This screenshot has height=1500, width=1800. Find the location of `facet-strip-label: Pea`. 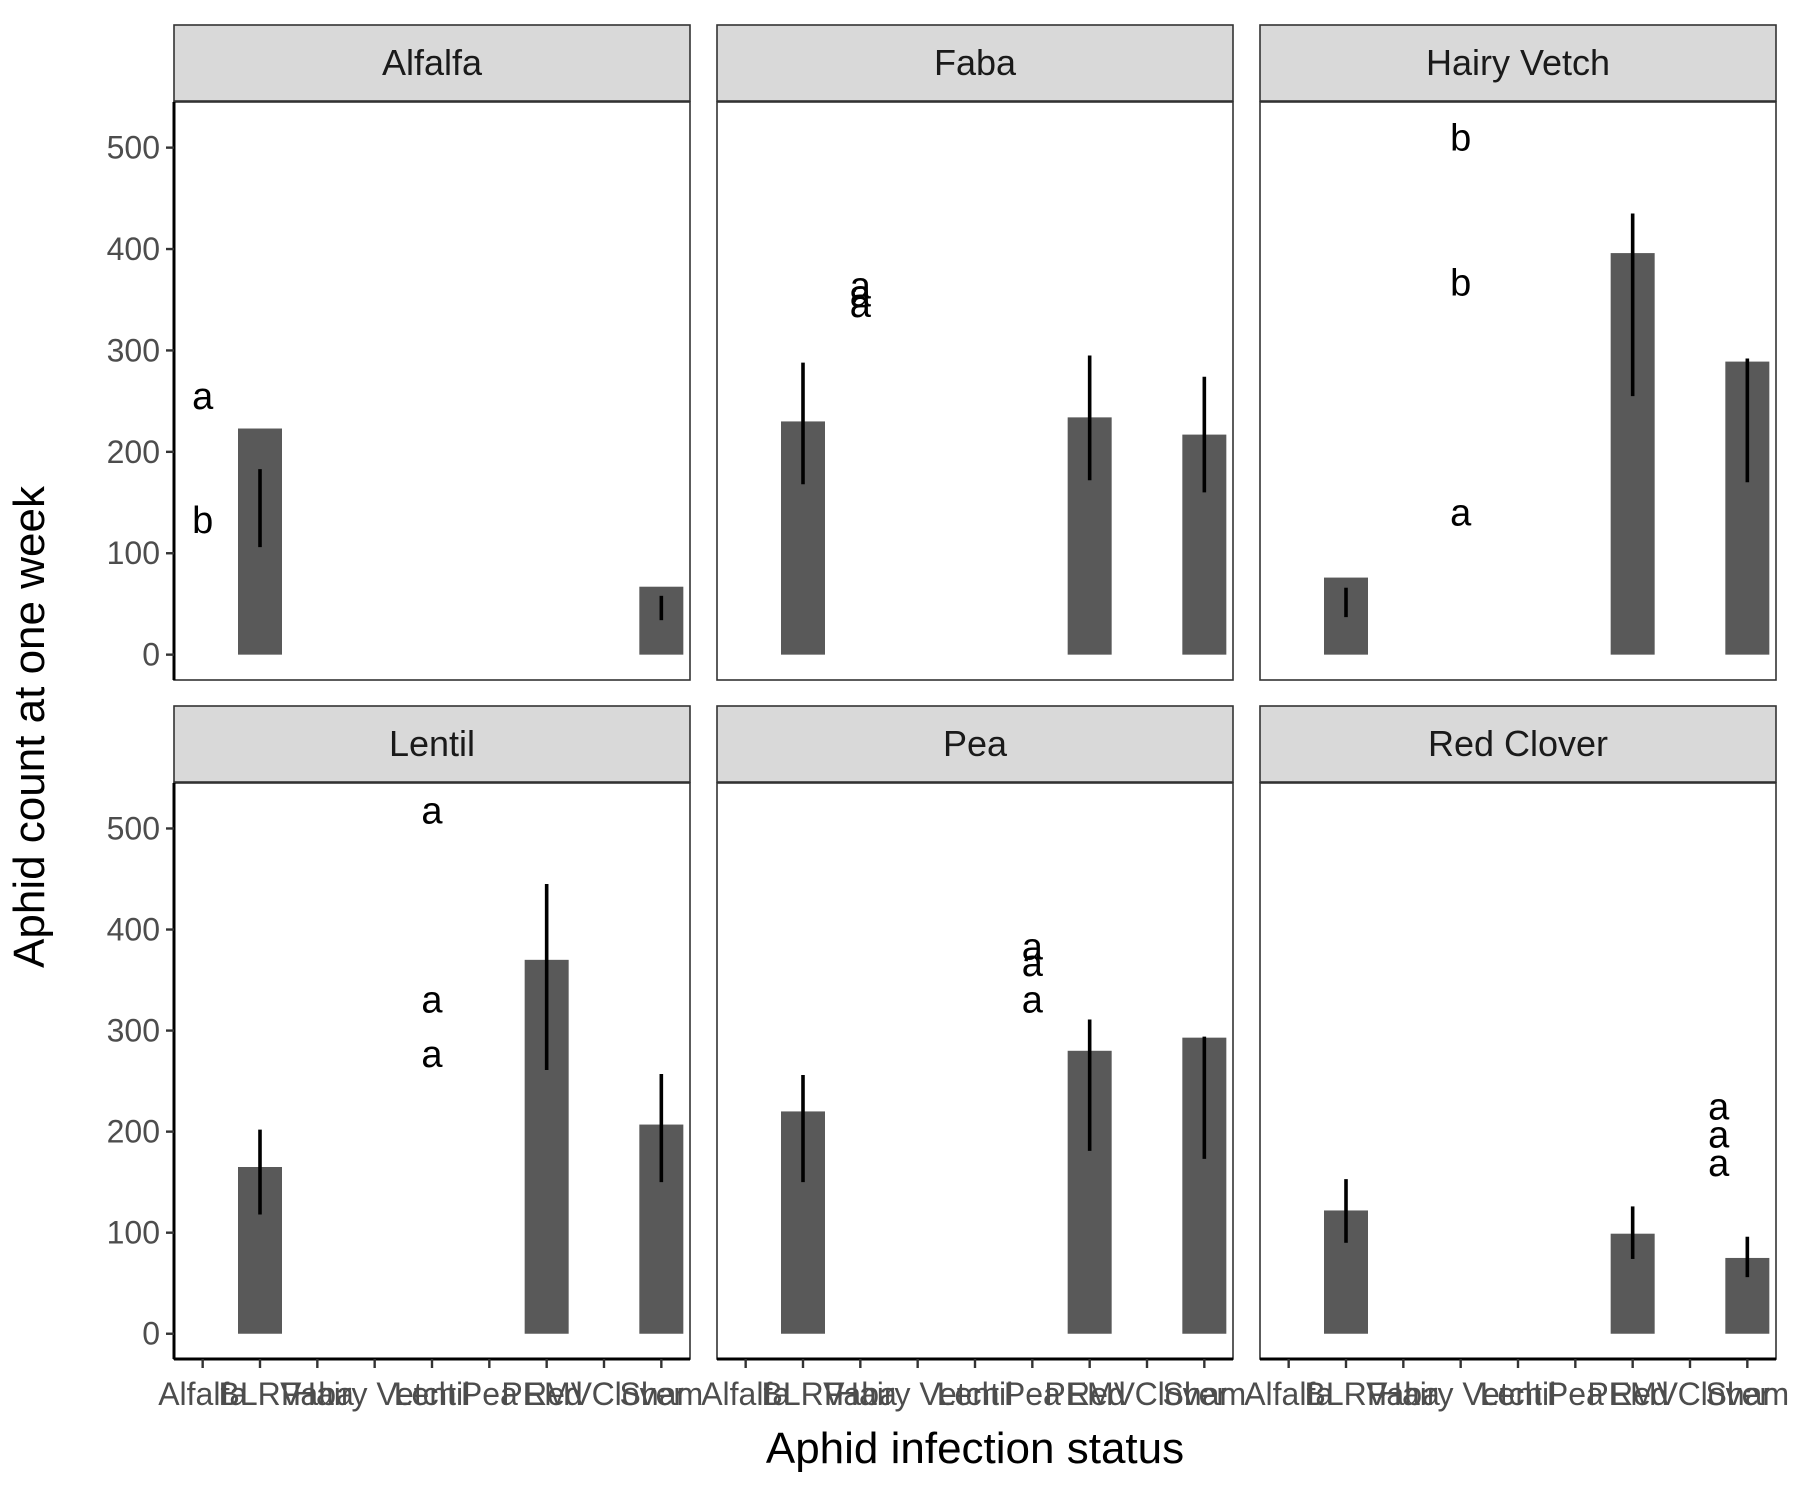

facet-strip-label: Pea is located at coordinates (975, 743).